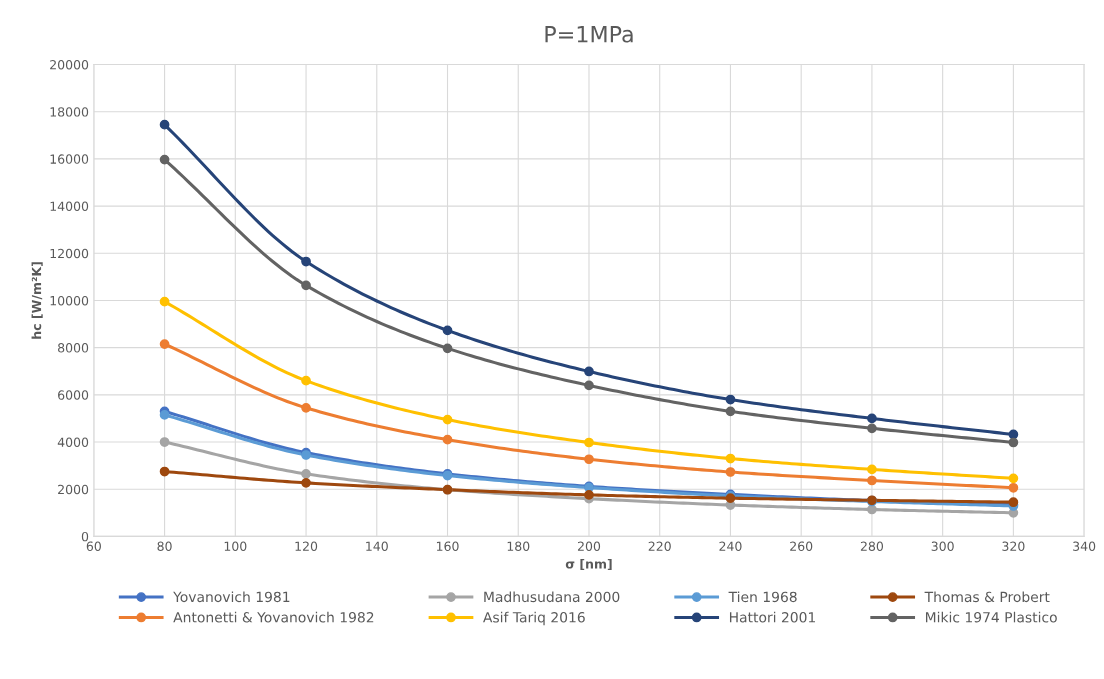 The width and height of the screenshot is (1104, 679). I want to click on legend-label: Tien 1968, so click(762, 597).